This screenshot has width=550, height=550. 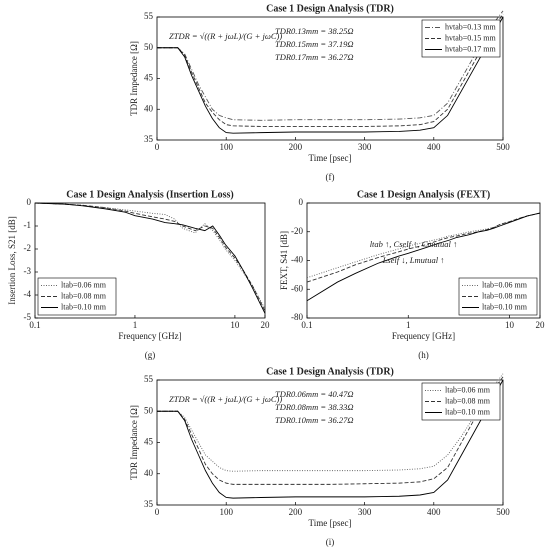 I want to click on legend-label: hvtab=0.17 mm, so click(x=471, y=48).